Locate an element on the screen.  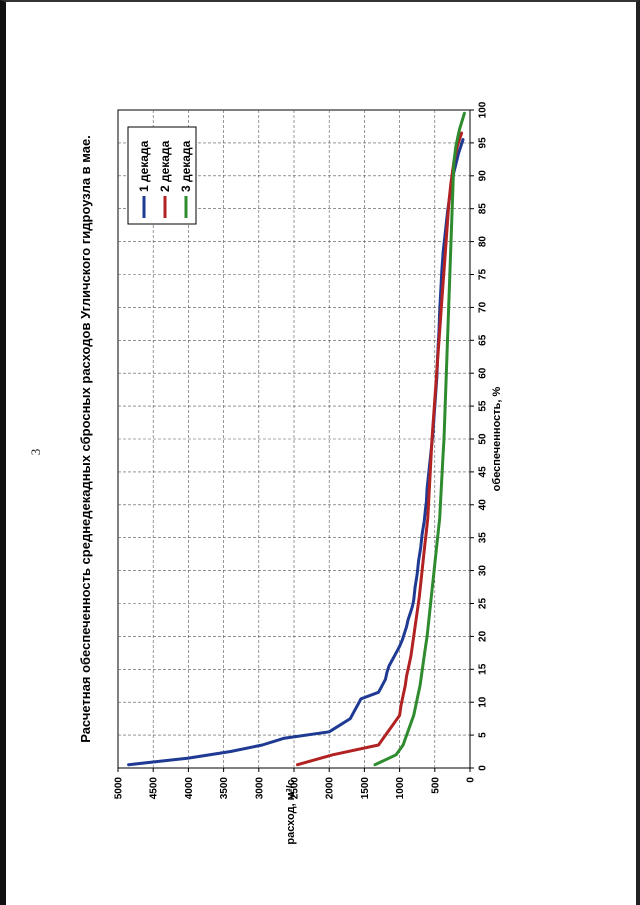
y-tick-label: 3000 is located at coordinates (259, 788).